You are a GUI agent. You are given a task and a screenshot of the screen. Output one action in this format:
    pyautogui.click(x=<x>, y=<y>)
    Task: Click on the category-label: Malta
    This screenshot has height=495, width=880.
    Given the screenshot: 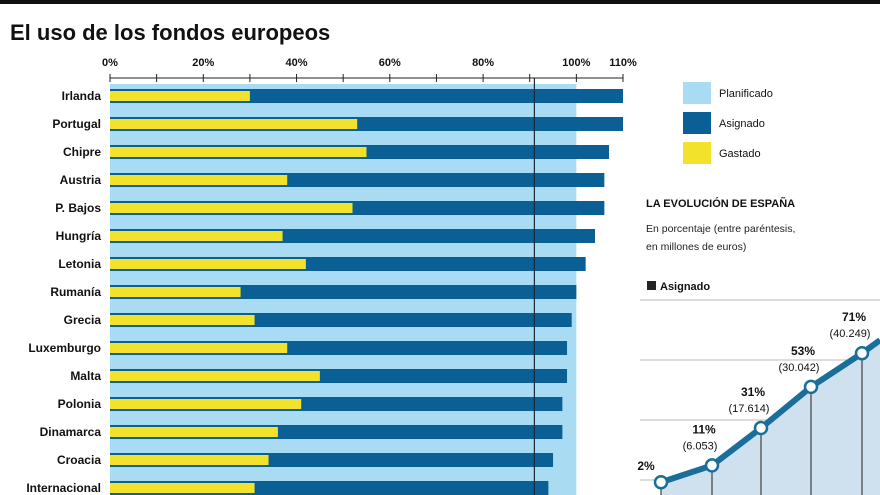 What is the action you would take?
    pyautogui.click(x=85, y=376)
    